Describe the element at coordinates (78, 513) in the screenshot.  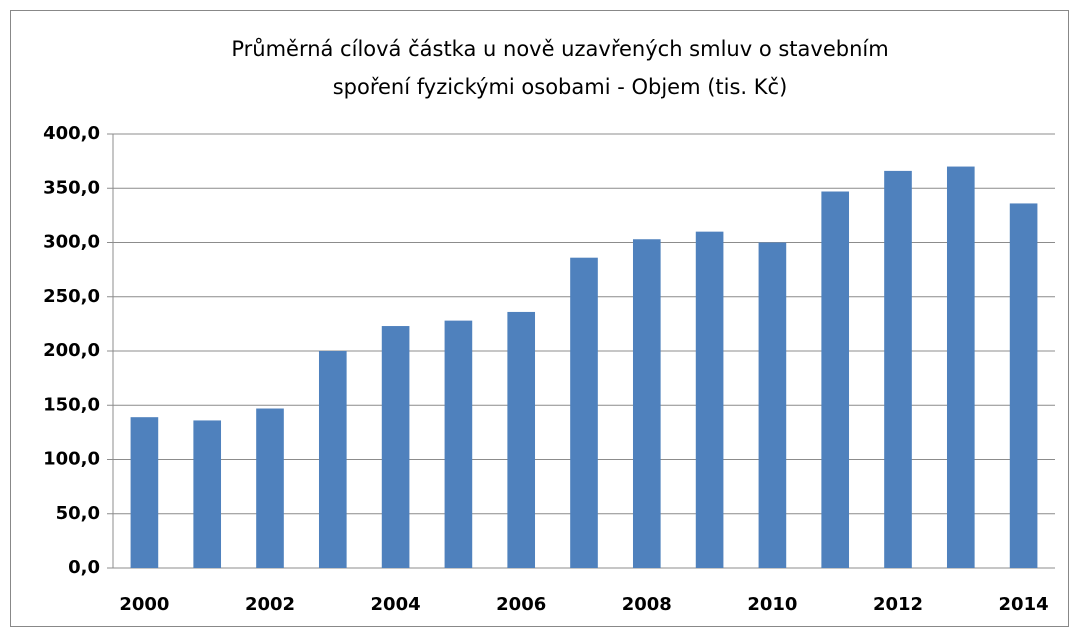
I see `y-tick-label: 50,0` at that location.